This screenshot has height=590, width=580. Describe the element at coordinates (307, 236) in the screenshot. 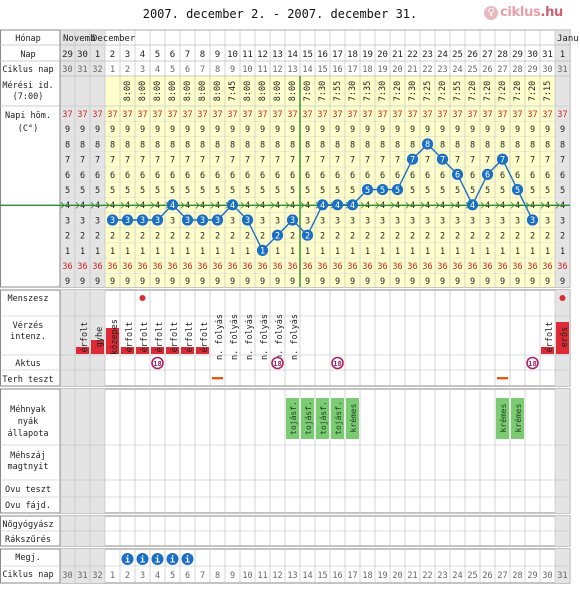

I see `temperature-point-label: 2` at that location.